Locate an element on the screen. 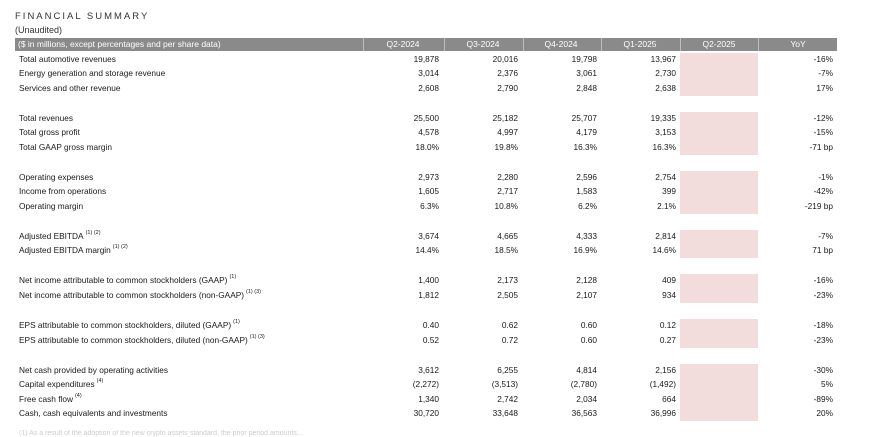 The image size is (877, 437). cell-q4-2024: 2,128 is located at coordinates (586, 280).